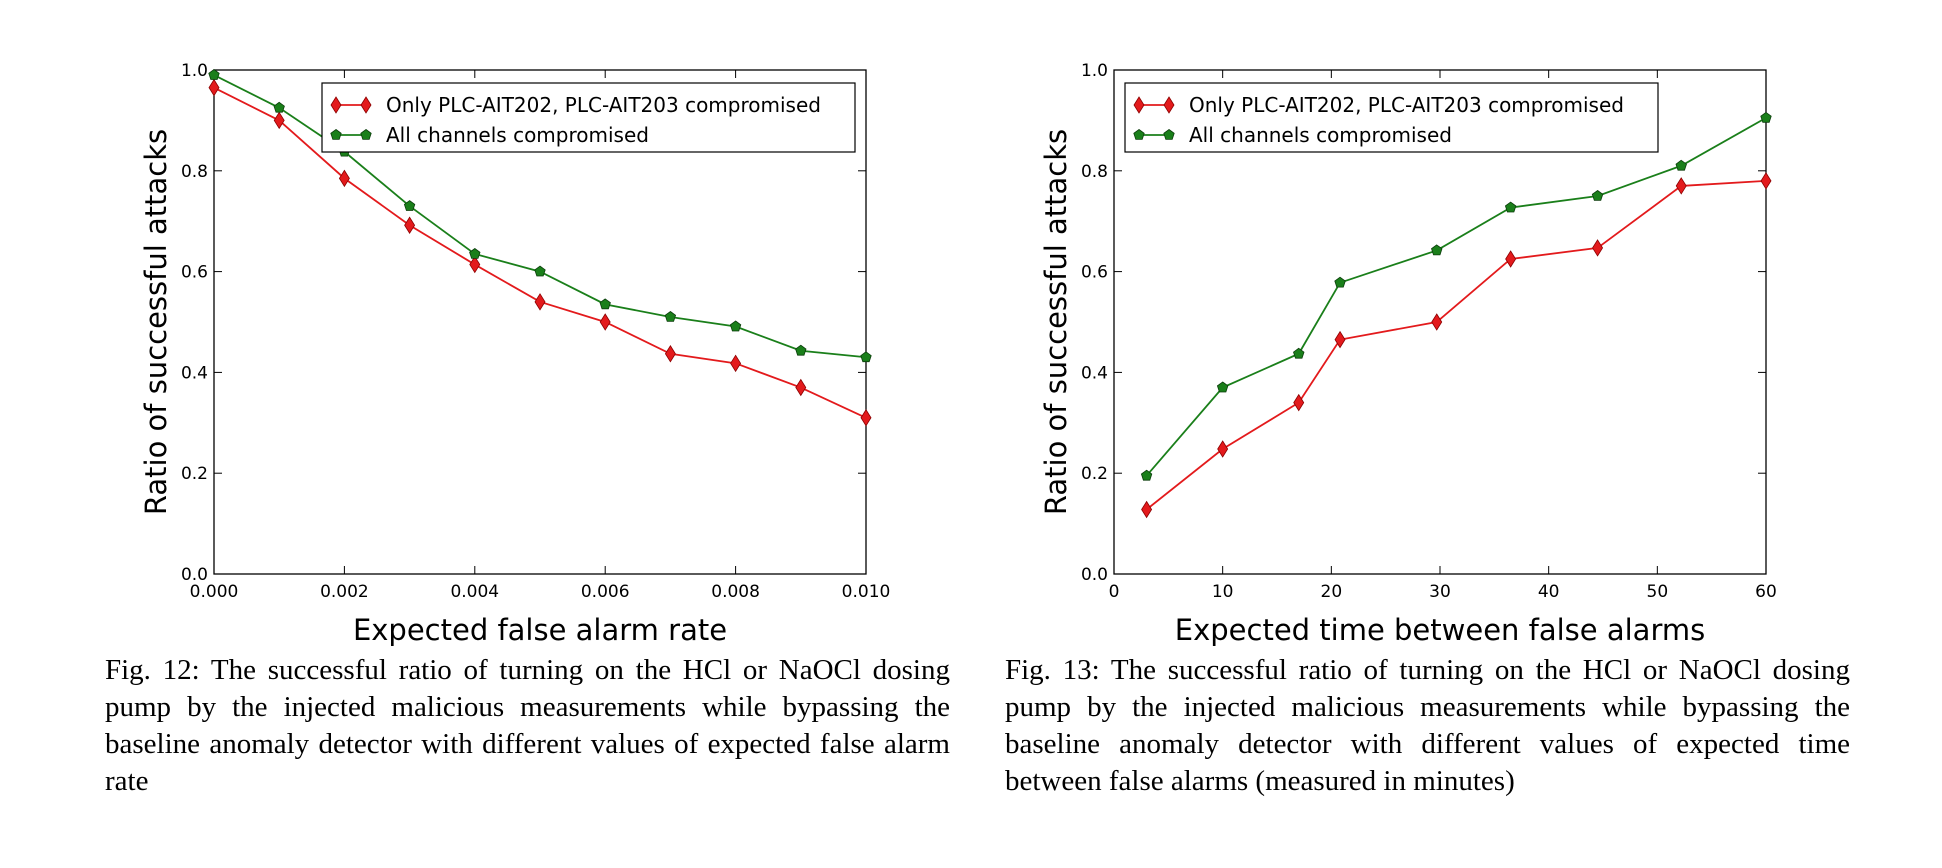 The image size is (1942, 868). What do you see at coordinates (866, 592) in the screenshot?
I see `x-tick-label: 0.010` at bounding box center [866, 592].